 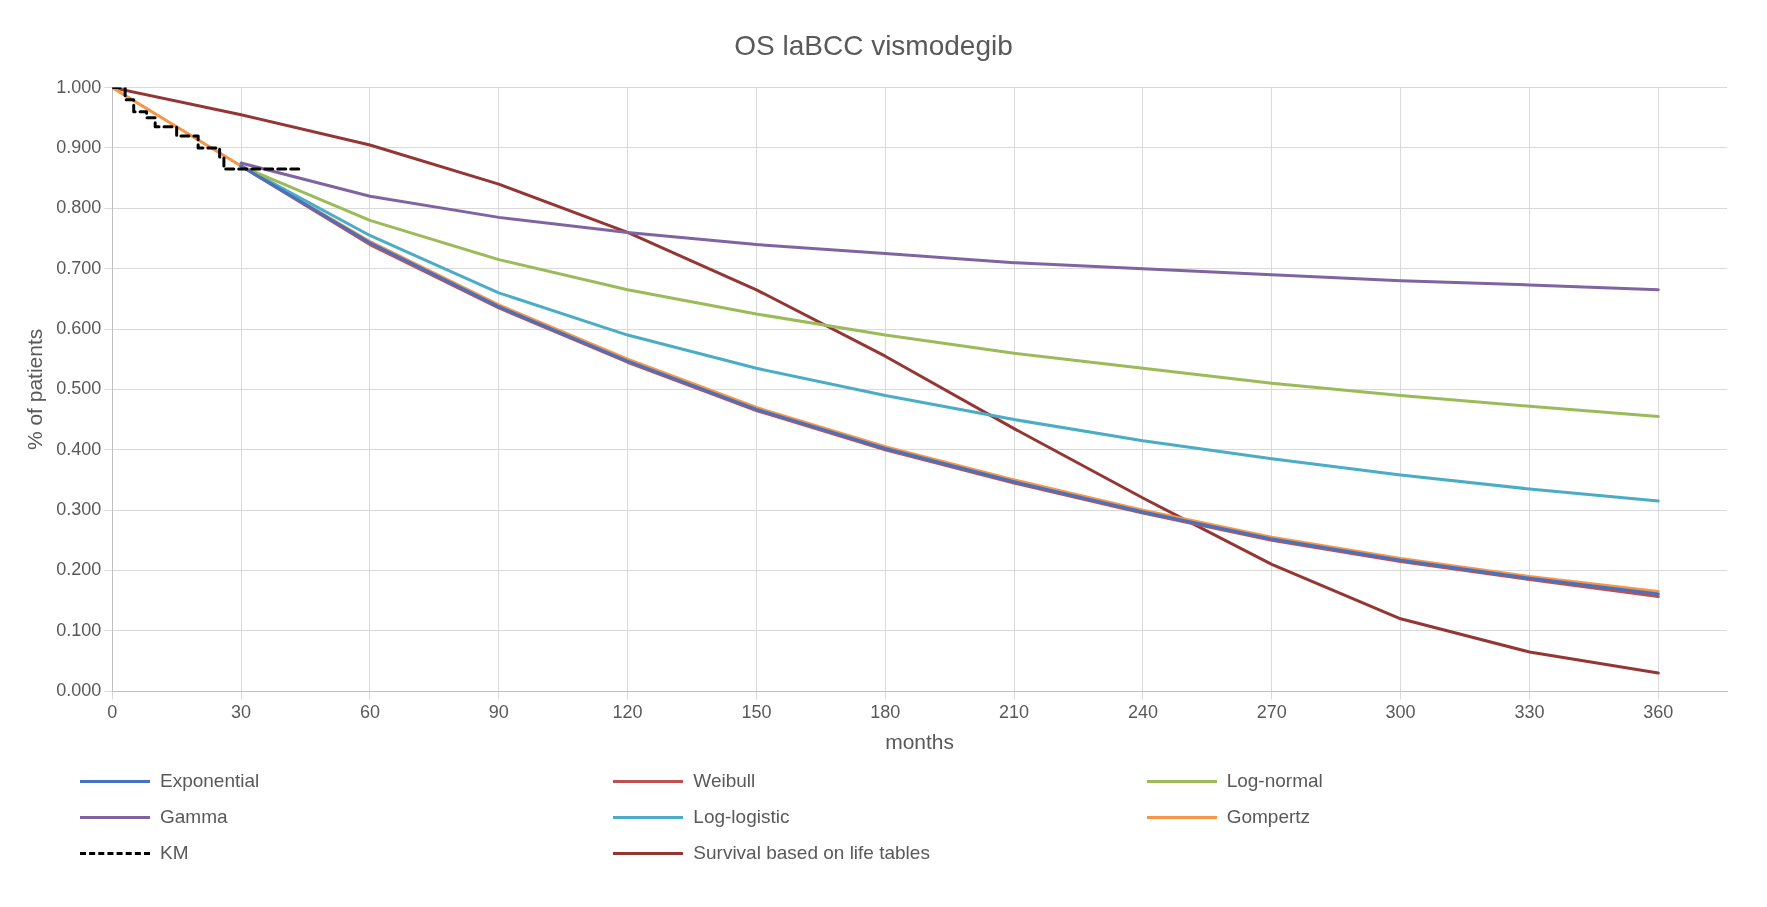 I want to click on legend-label: Gamma, so click(x=194, y=817).